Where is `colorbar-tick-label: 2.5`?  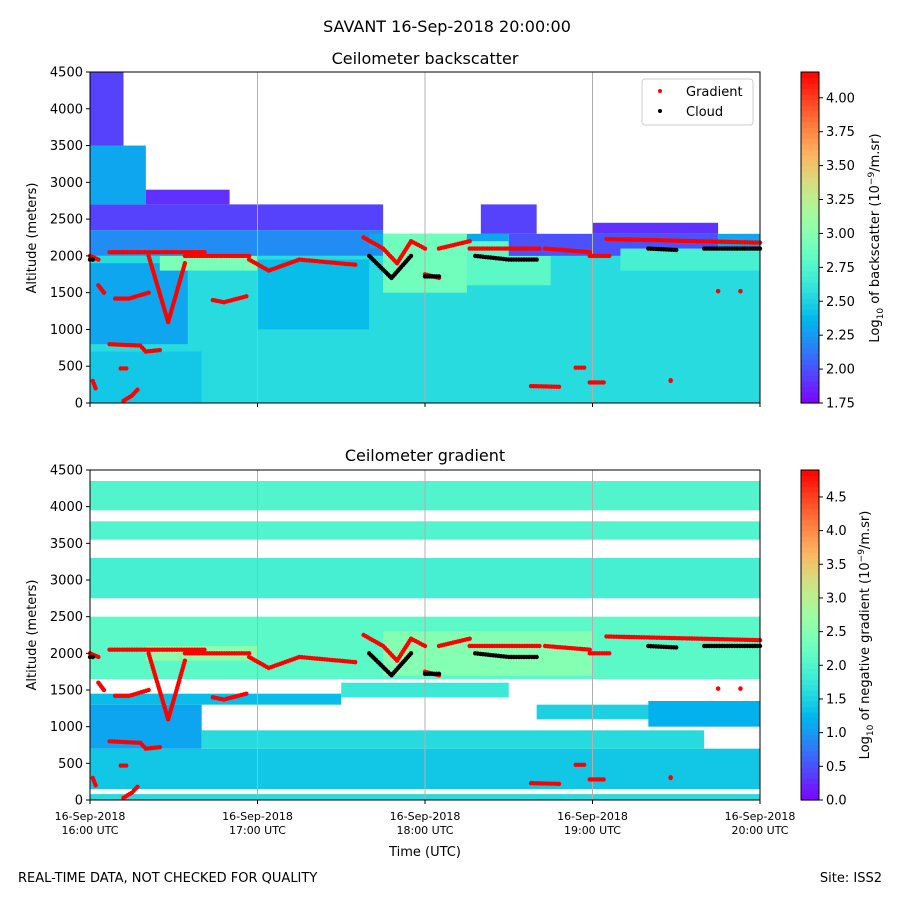 colorbar-tick-label: 2.5 is located at coordinates (836, 632).